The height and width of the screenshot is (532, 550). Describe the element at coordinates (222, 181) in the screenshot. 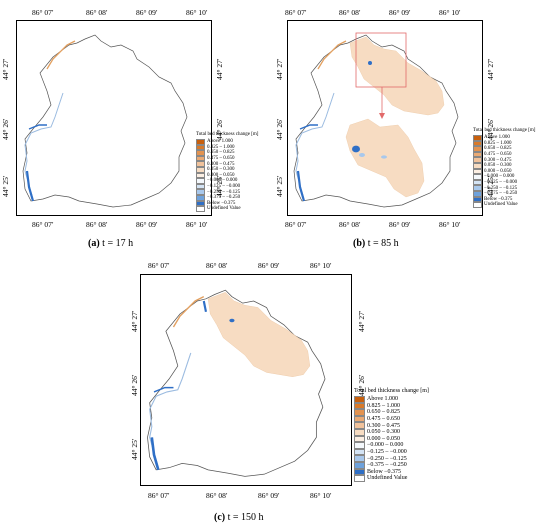

I see `legend-label: −0.000 – 0.000` at that location.